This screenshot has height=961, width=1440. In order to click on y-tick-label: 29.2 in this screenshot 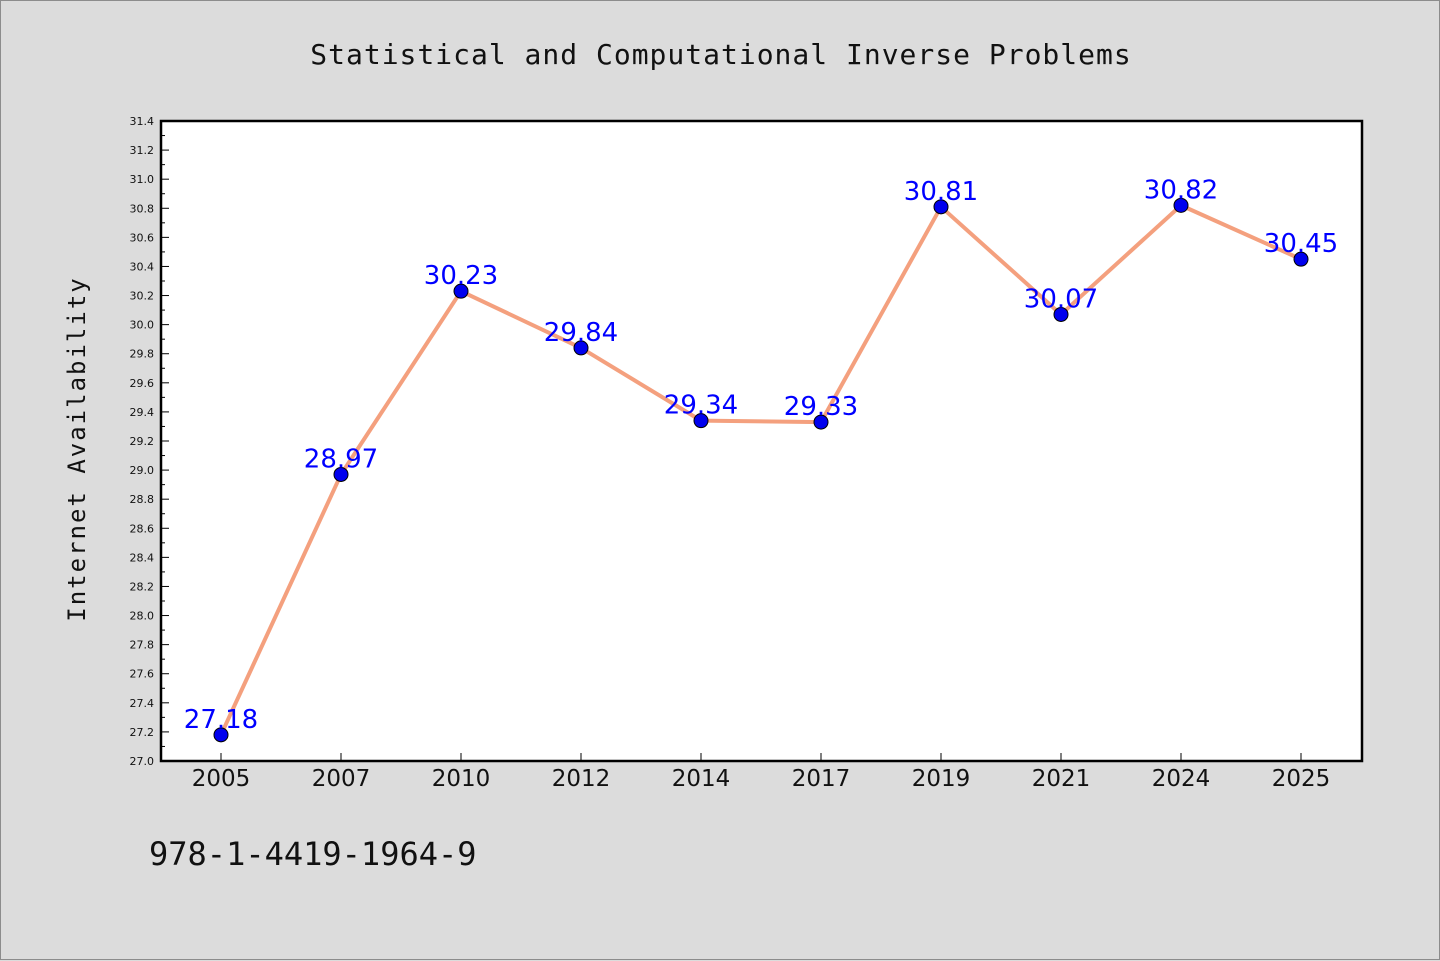, I will do `click(142, 441)`.